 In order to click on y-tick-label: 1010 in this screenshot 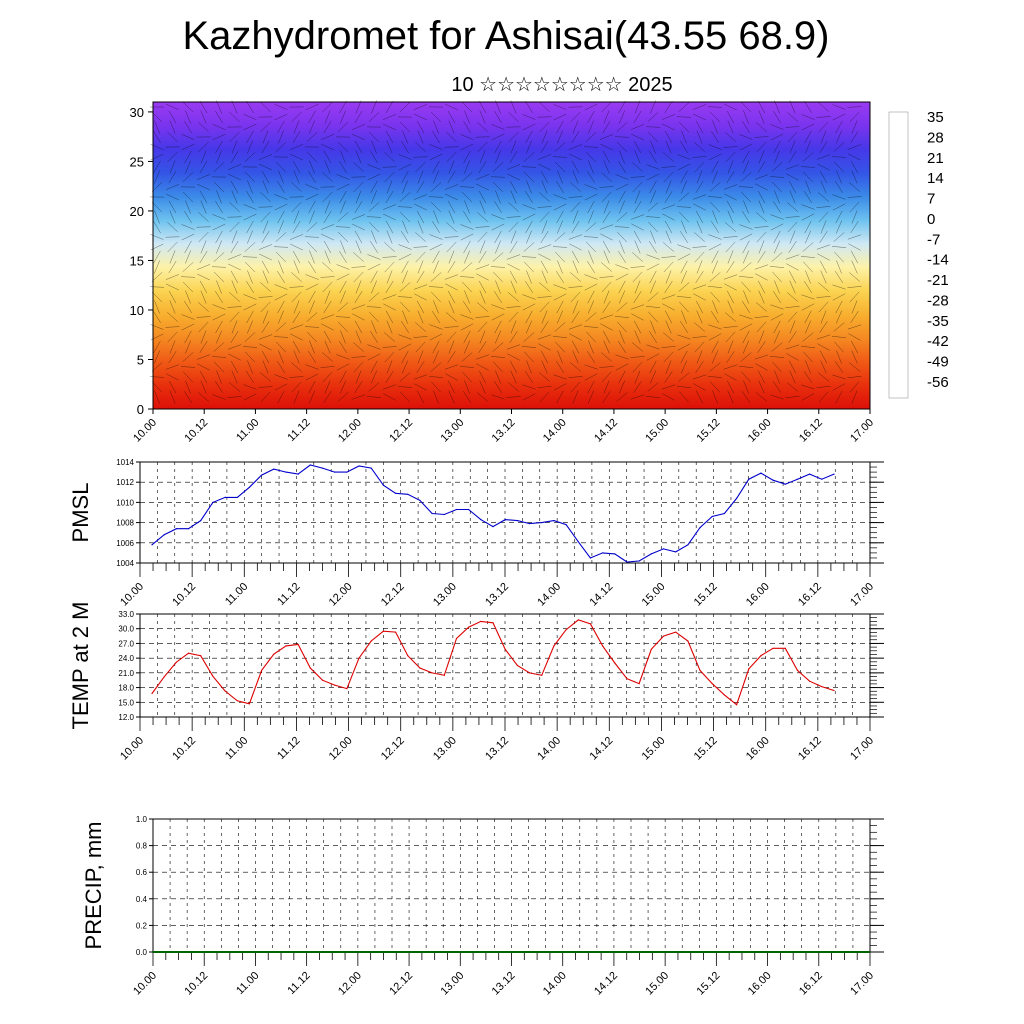, I will do `click(125, 502)`.